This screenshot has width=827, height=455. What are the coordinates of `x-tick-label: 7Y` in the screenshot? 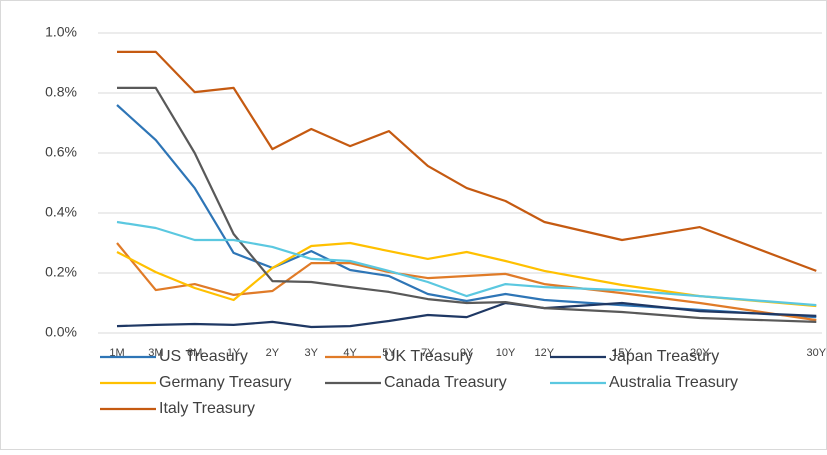 It's located at (428, 353).